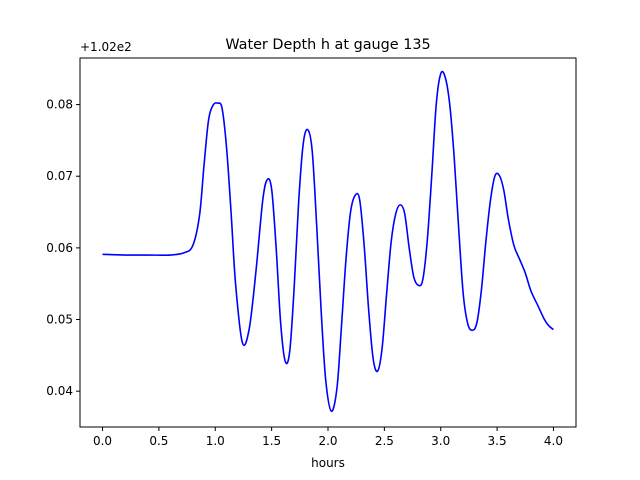  Describe the element at coordinates (553, 441) in the screenshot. I see `x-tick-label: 4.0` at that location.